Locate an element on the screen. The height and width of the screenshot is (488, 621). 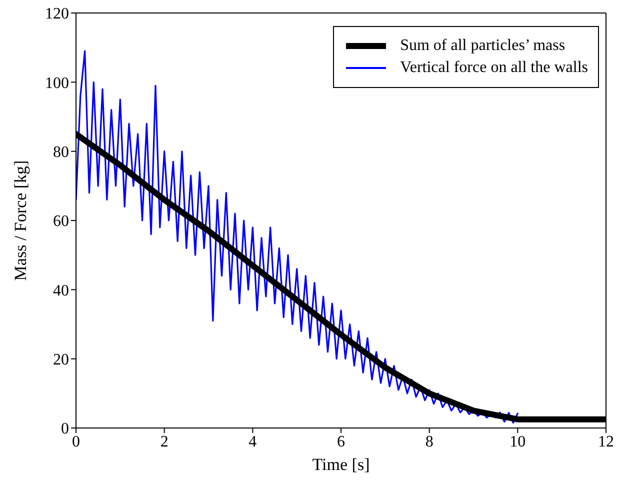
y-tick-label: 40 is located at coordinates (61, 291).